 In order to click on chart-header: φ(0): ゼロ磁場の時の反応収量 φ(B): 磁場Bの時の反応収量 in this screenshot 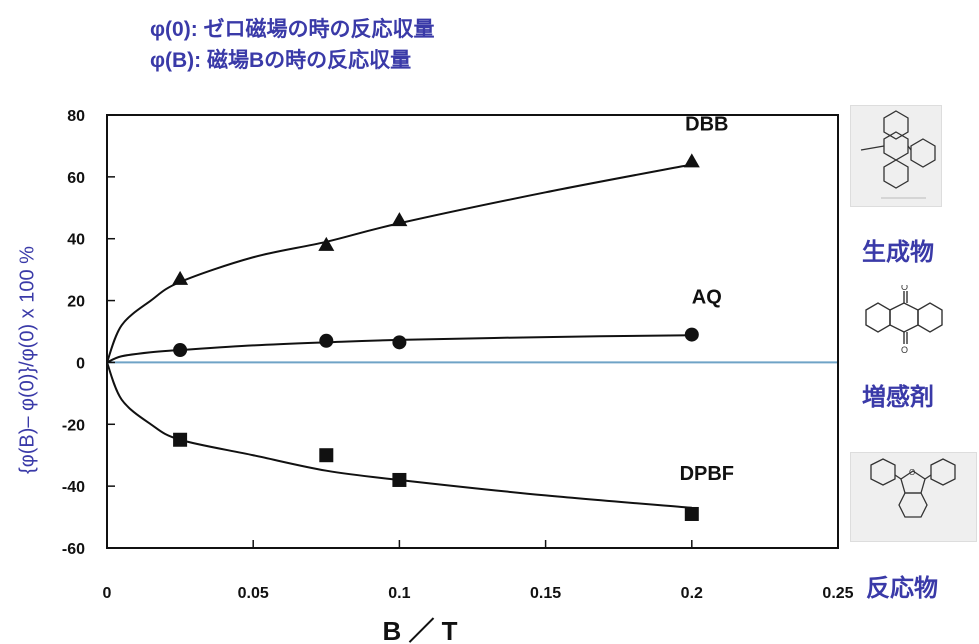, I will do `click(292, 45)`.